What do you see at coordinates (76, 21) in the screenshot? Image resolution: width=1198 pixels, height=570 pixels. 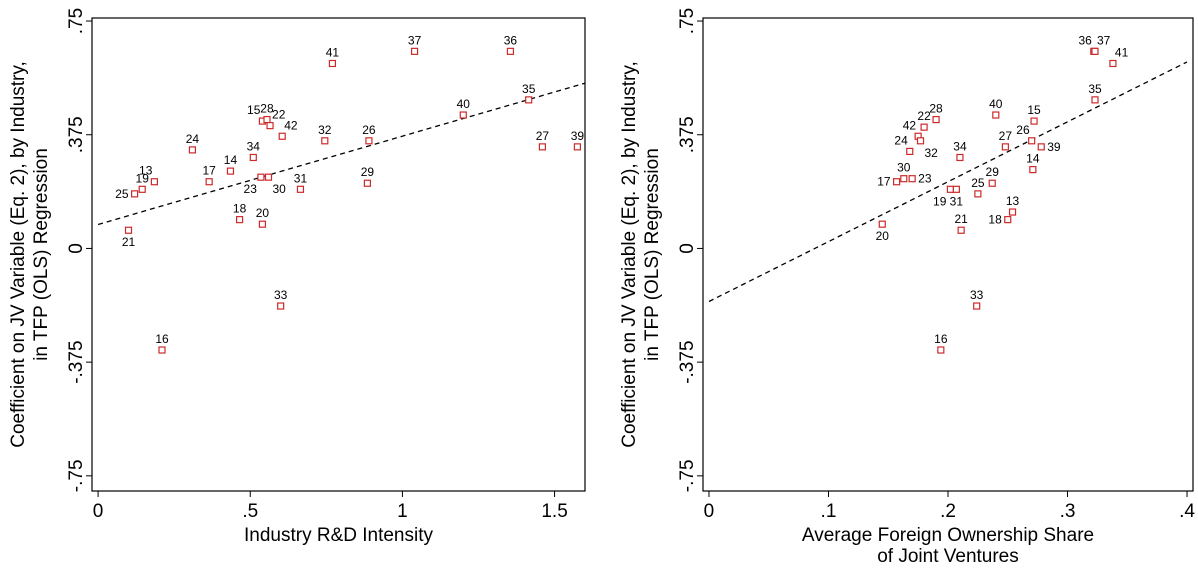 I see `y-tick-label: .75` at bounding box center [76, 21].